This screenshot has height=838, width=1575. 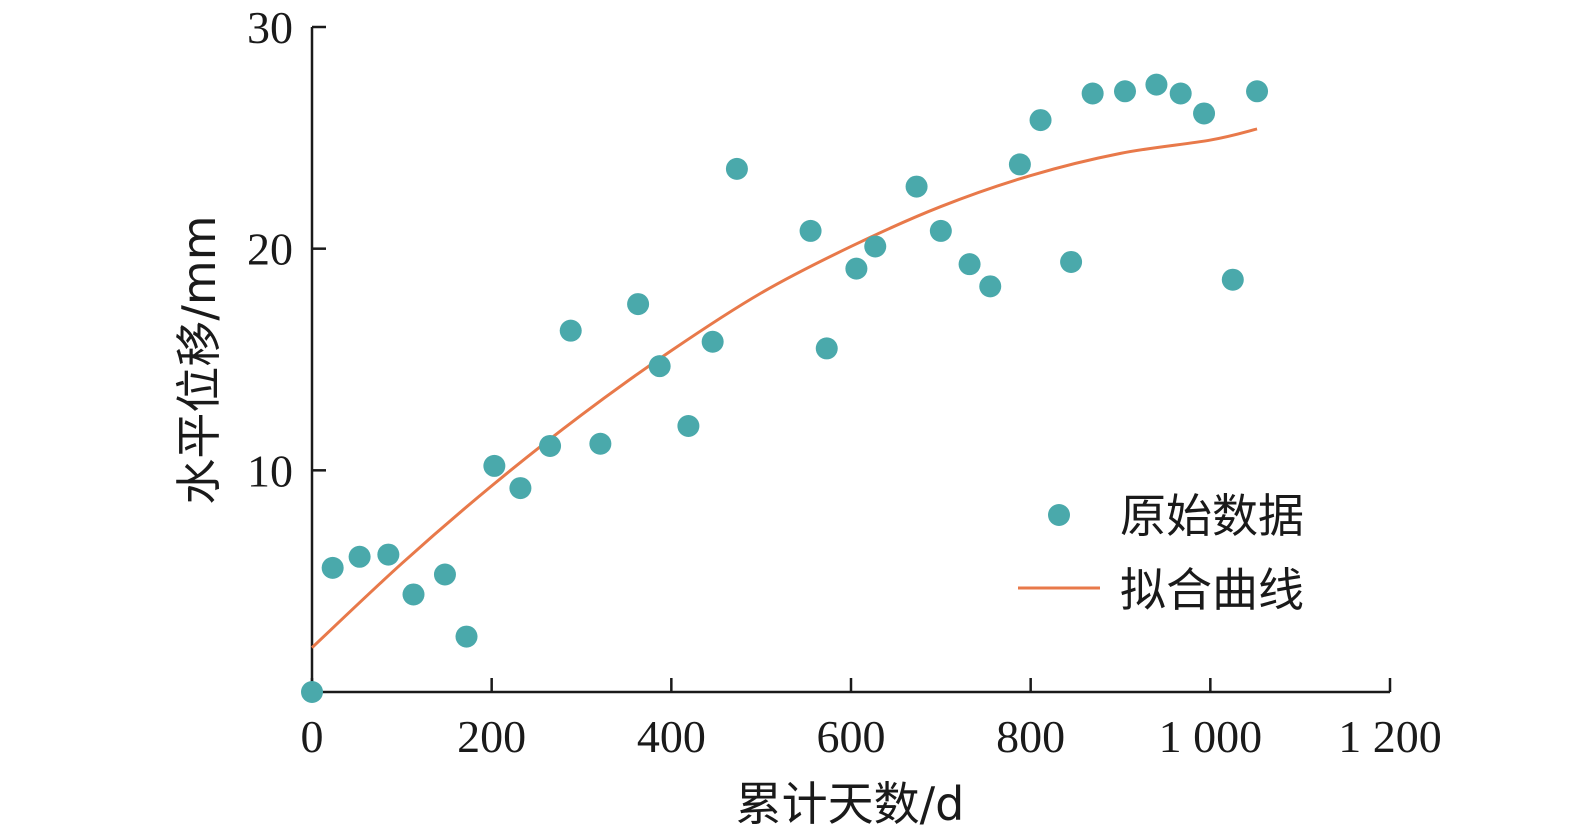 I want to click on x-tick-label: 1 200, so click(x=1390, y=736).